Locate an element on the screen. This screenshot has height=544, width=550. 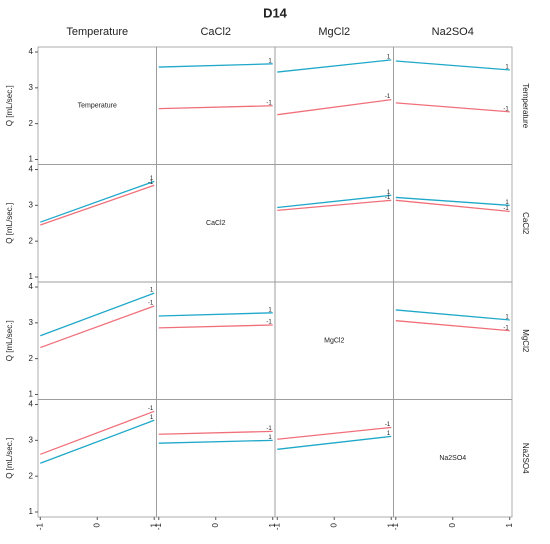
row-header: Na2SO4 is located at coordinates (525, 458).